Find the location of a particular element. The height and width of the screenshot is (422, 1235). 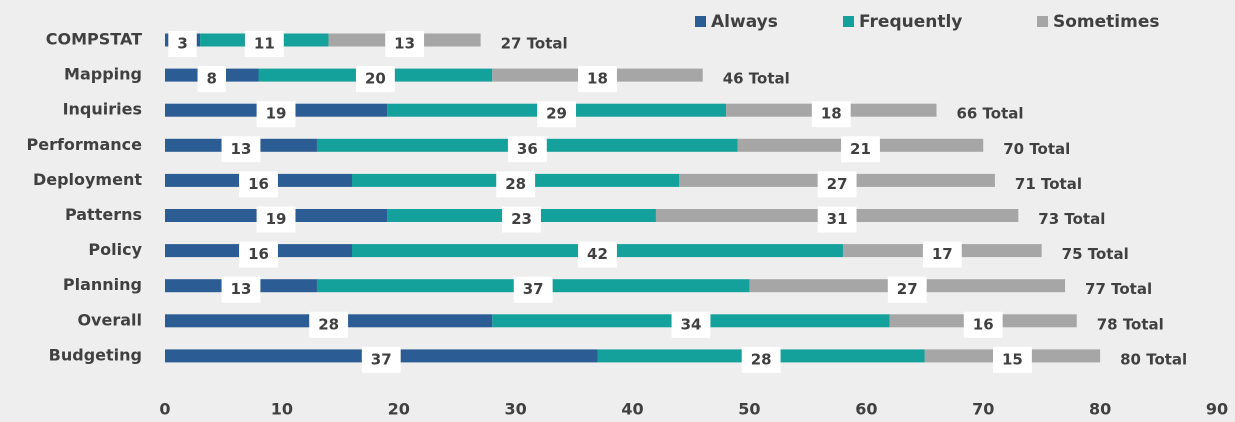

x-tick-label: 10 is located at coordinates (282, 409).